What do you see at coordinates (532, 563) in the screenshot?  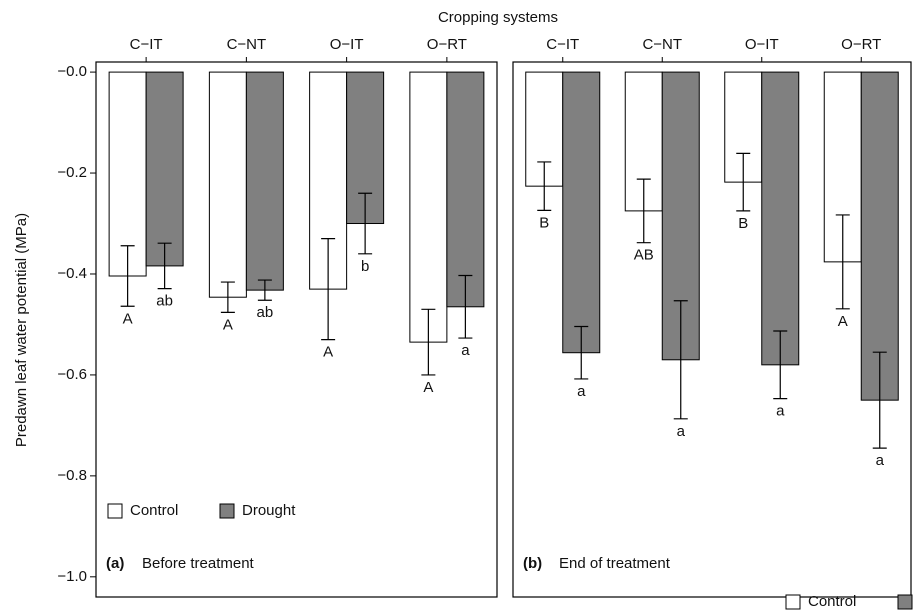 I see `panel-label: (b)` at bounding box center [532, 563].